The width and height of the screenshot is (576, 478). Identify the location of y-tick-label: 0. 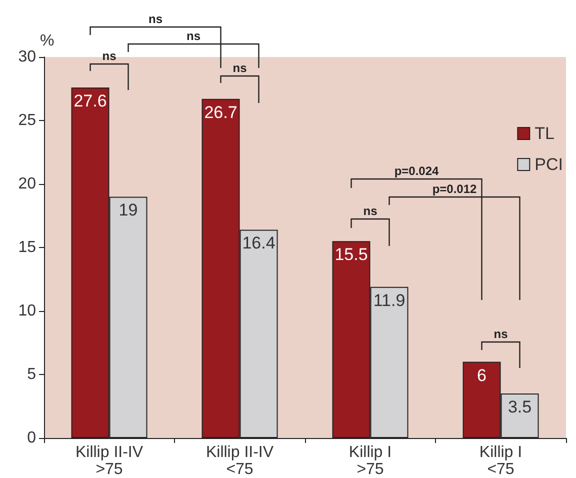
(31, 438).